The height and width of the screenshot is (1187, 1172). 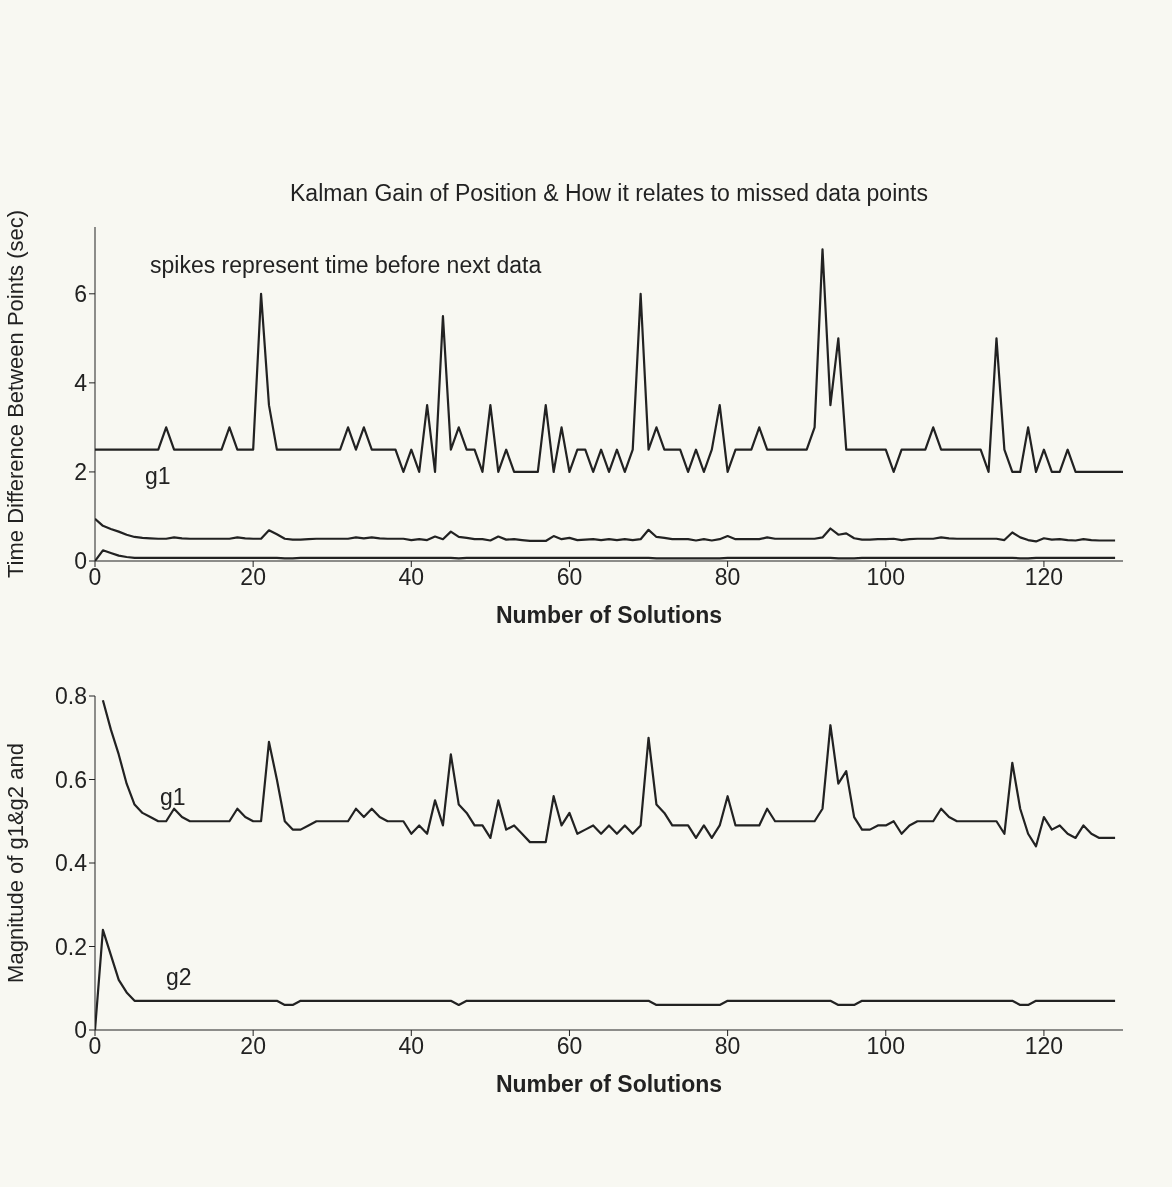 I want to click on y-axis-title: Time Difference Between Points (sec), so click(x=15, y=394).